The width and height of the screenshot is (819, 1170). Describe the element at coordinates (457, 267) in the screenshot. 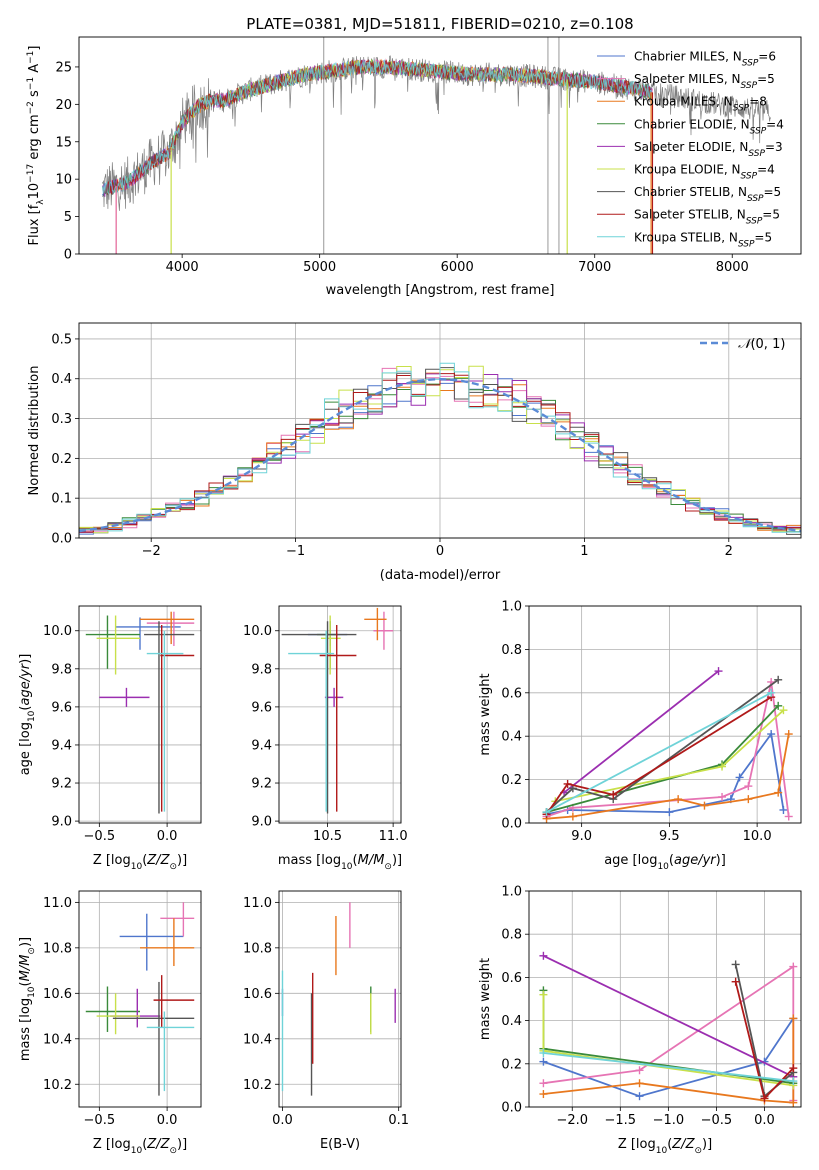

I see `spectrum-xtick-label: 6000` at that location.